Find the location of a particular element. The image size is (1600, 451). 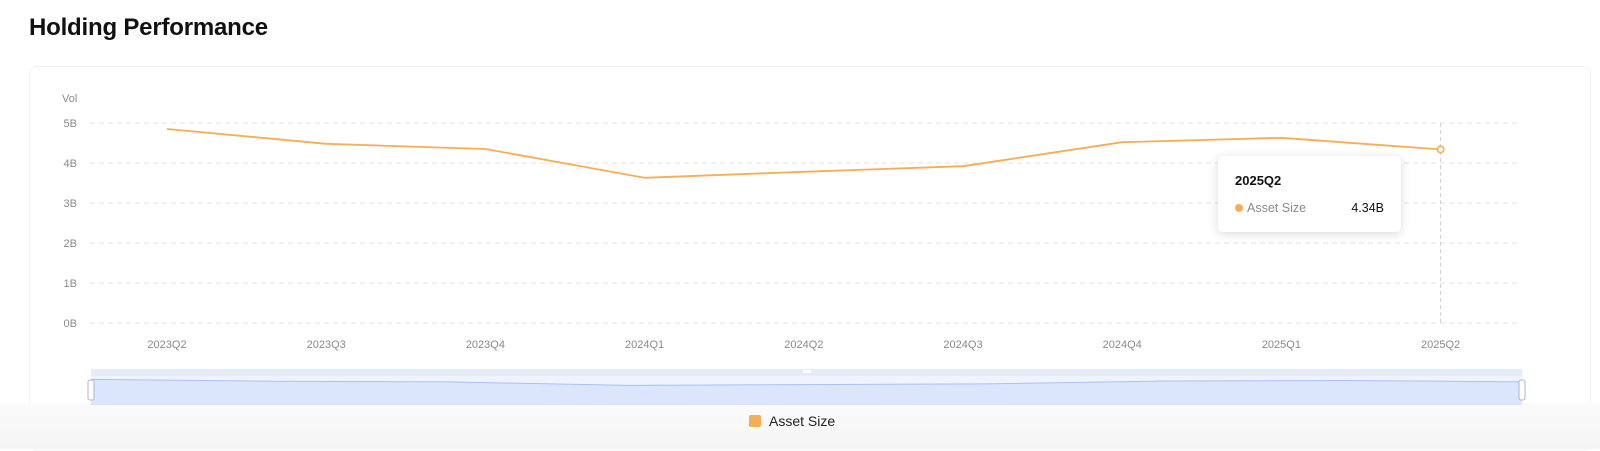

y-tick-label: 1B is located at coordinates (70, 284).